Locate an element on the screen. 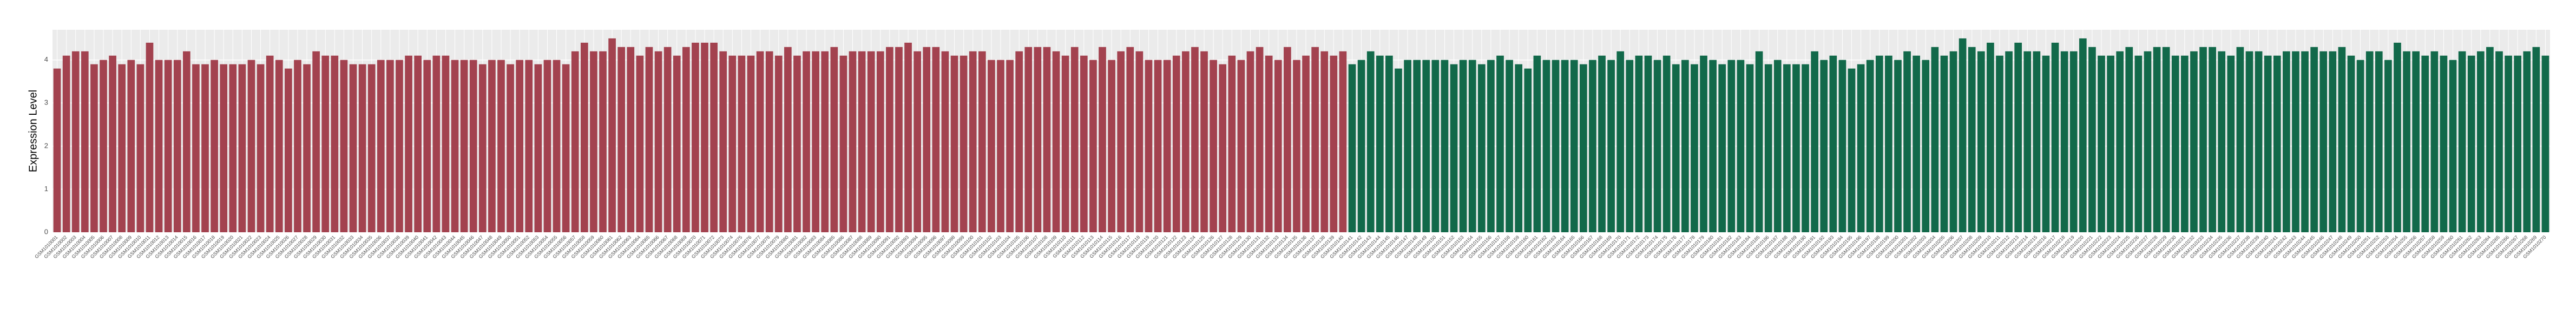  y-tick-label: 3 is located at coordinates (46, 103).